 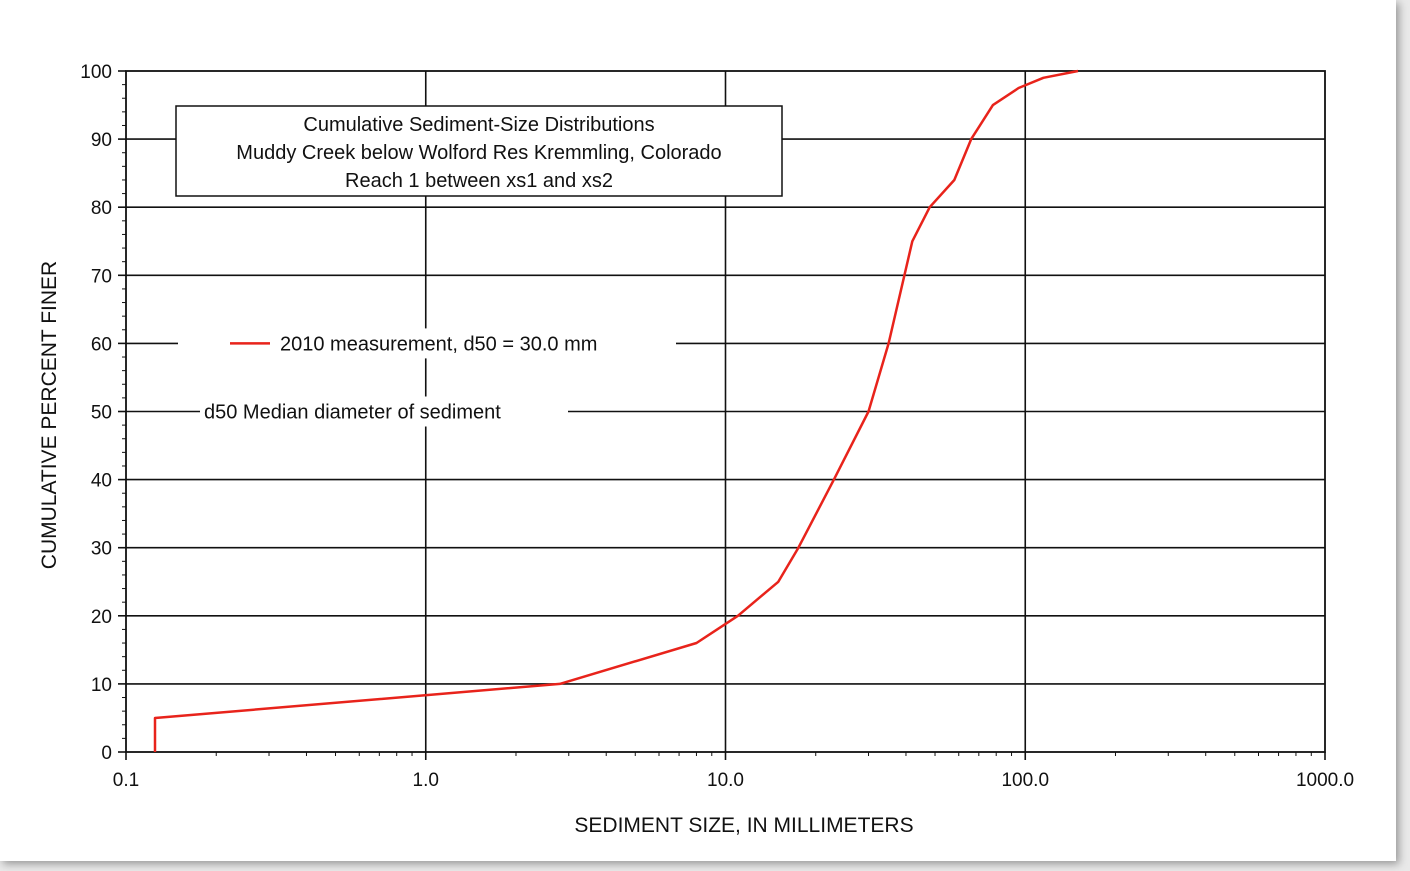 I want to click on y-tick-label-100: 100, so click(x=96, y=72).